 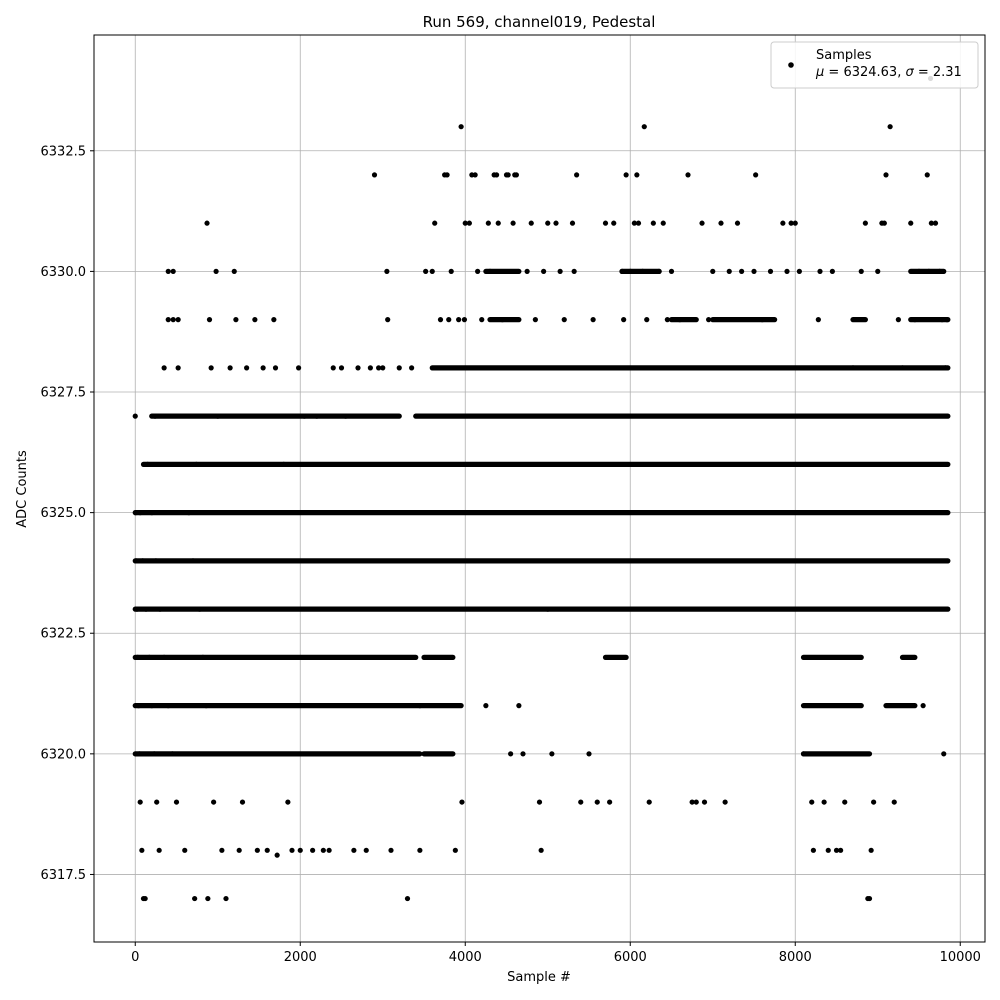 What do you see at coordinates (22, 489) in the screenshot?
I see `y-axis-label: ADC Counts` at bounding box center [22, 489].